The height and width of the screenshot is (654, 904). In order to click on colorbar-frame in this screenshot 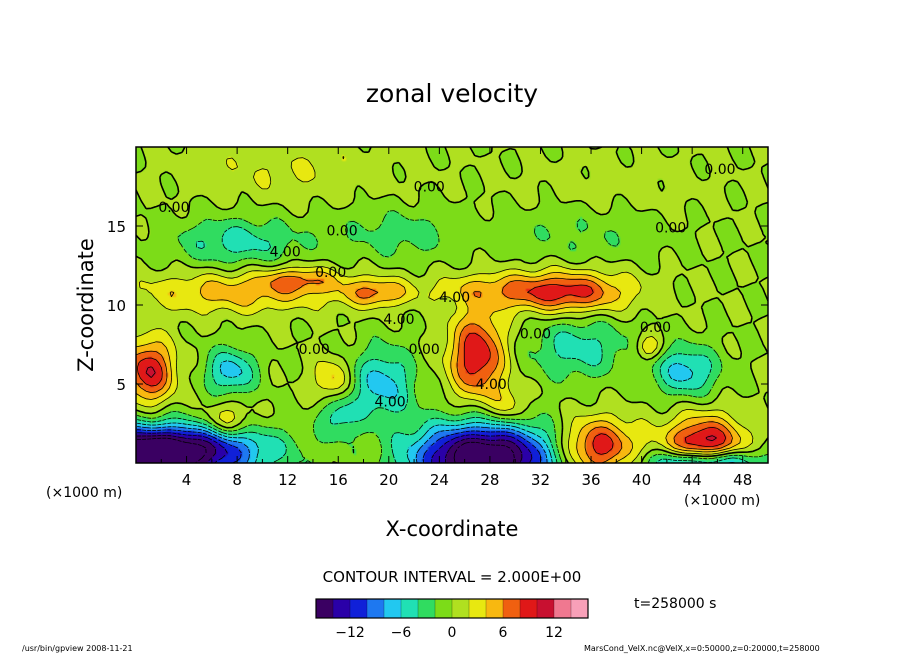, I will do `click(452, 608)`.